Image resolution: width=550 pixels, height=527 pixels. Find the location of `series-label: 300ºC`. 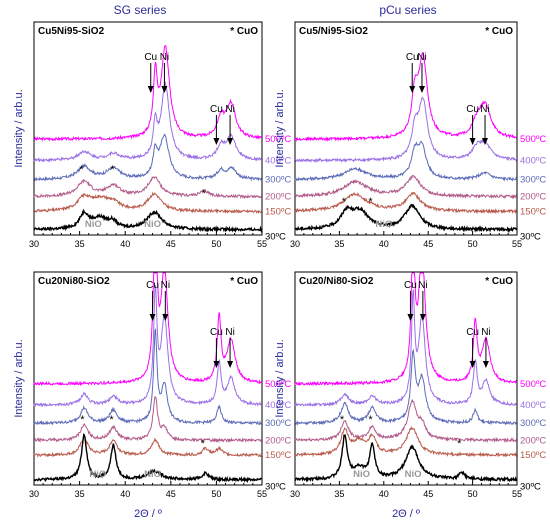

series-label: 300ºC is located at coordinates (278, 180).